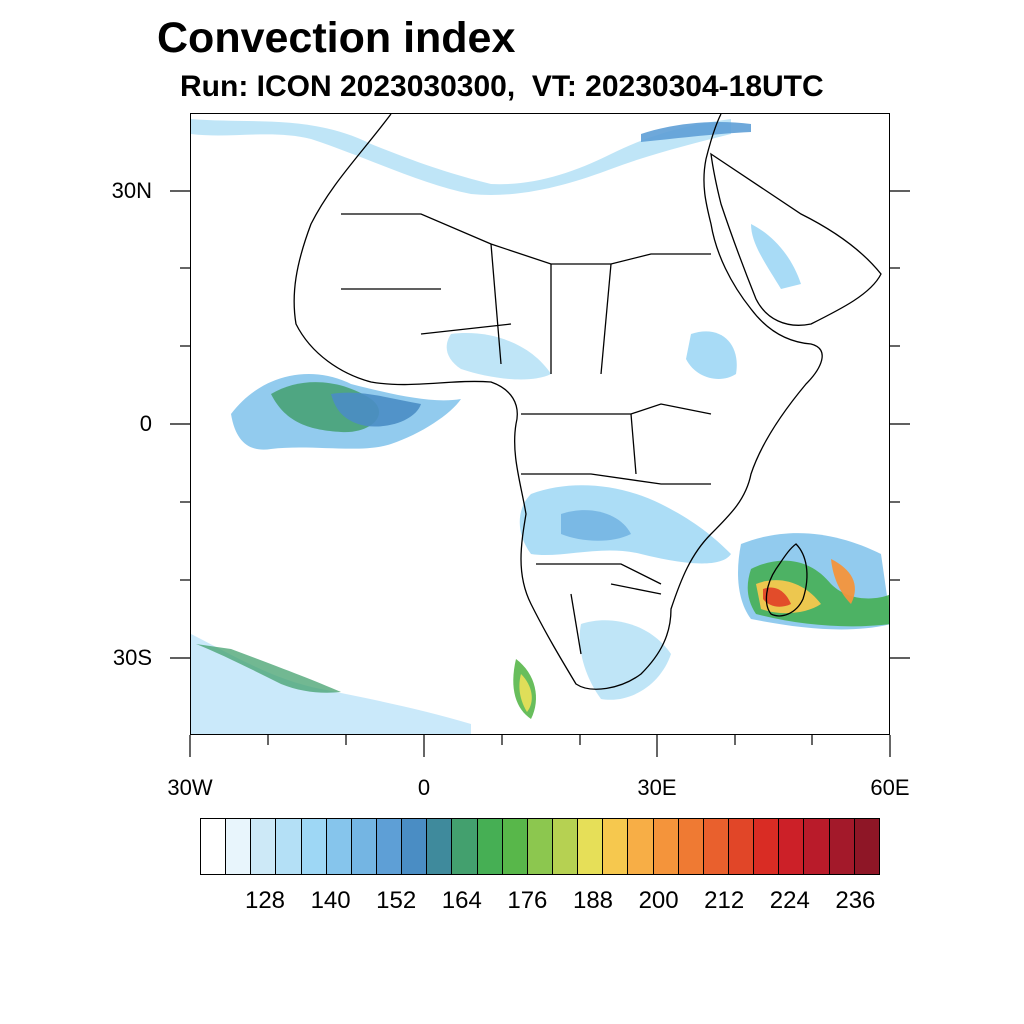 This screenshot has width=1024, height=1024. I want to click on colorbar-label: 128, so click(265, 900).